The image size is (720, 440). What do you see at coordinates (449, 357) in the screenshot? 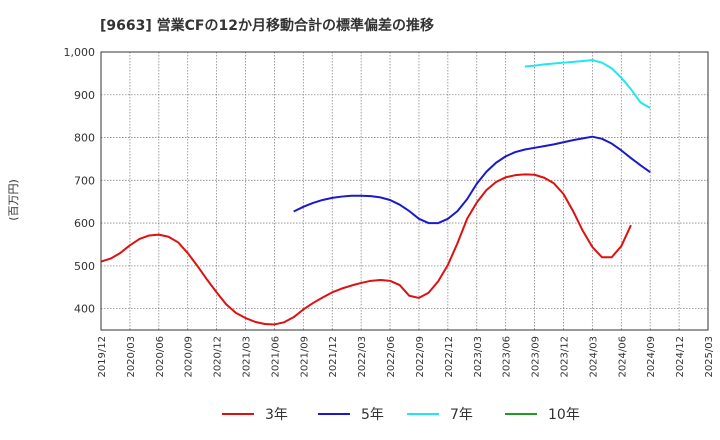
I see `x-tick-label: 2022/12` at bounding box center [449, 357].